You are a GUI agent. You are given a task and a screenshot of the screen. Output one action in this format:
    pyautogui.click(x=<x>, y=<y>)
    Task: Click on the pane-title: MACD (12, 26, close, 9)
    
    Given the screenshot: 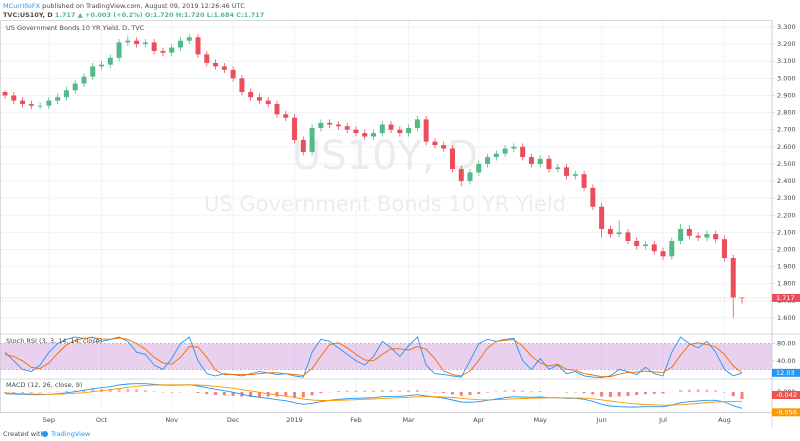 What is the action you would take?
    pyautogui.click(x=44, y=385)
    